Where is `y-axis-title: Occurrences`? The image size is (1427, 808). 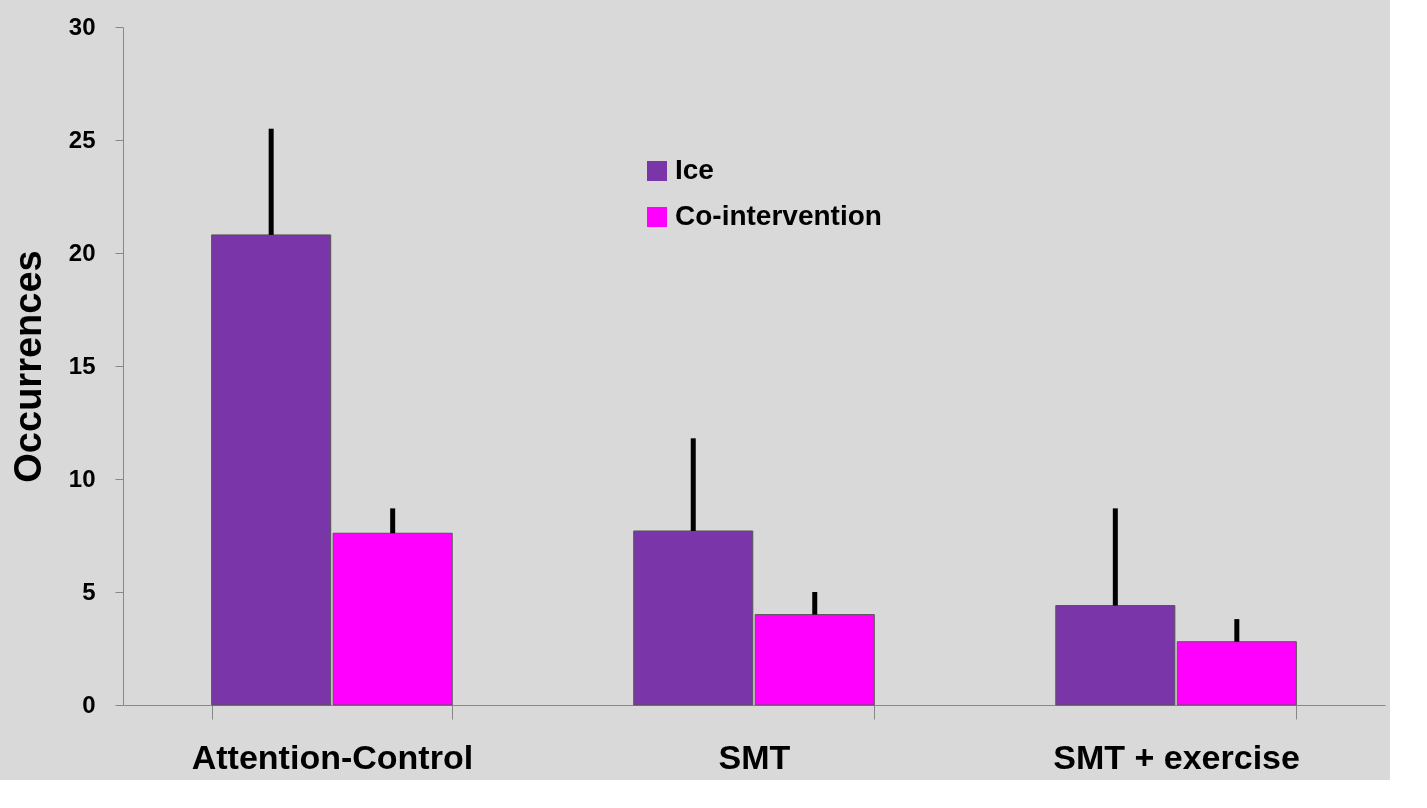 y-axis-title: Occurrences is located at coordinates (27, 366).